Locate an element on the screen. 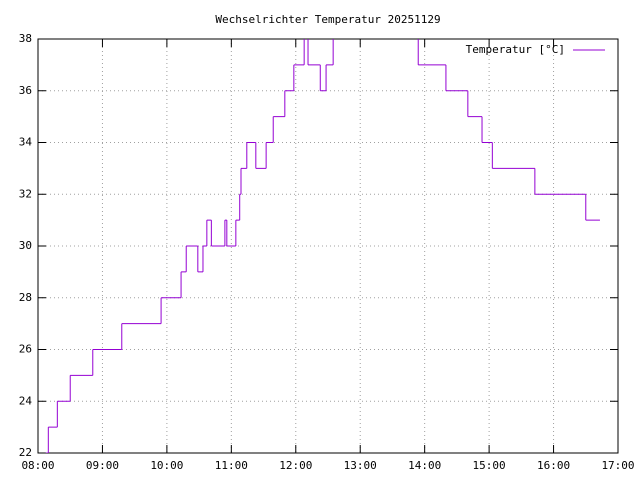 This screenshot has width=640, height=480. x-tick-label: 09:00 is located at coordinates (102, 465).